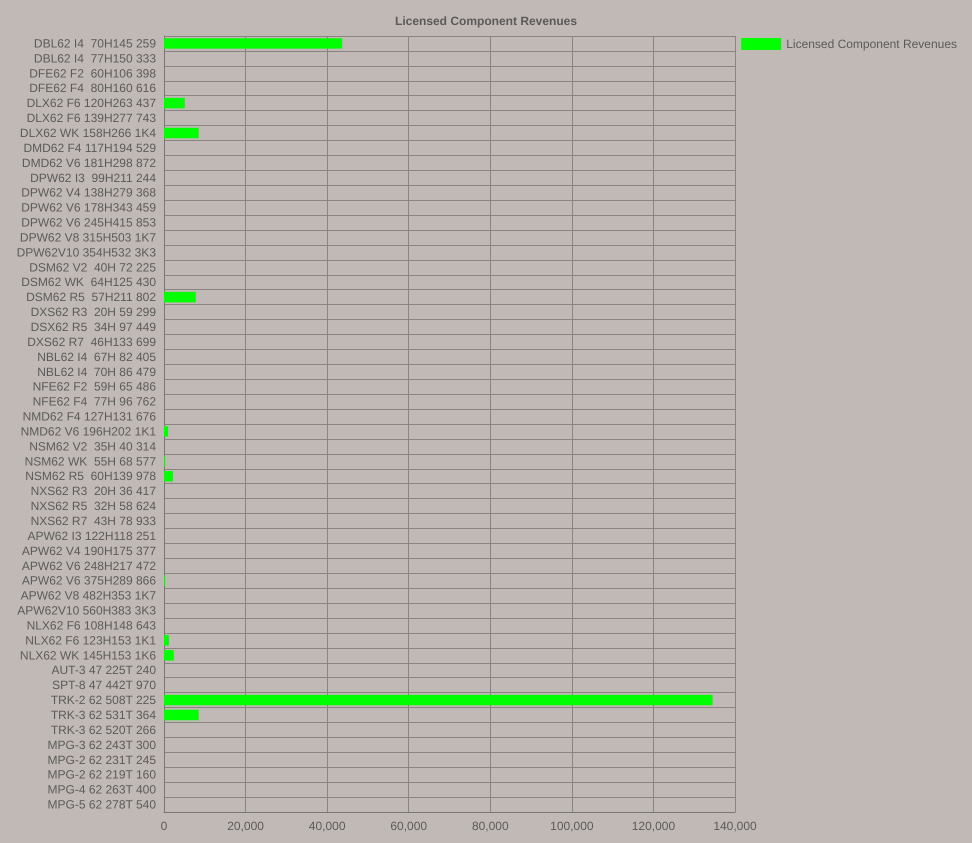 The image size is (972, 843). Describe the element at coordinates (103, 670) in the screenshot. I see `y-tick-label: AUT-3 47 225T 240` at that location.